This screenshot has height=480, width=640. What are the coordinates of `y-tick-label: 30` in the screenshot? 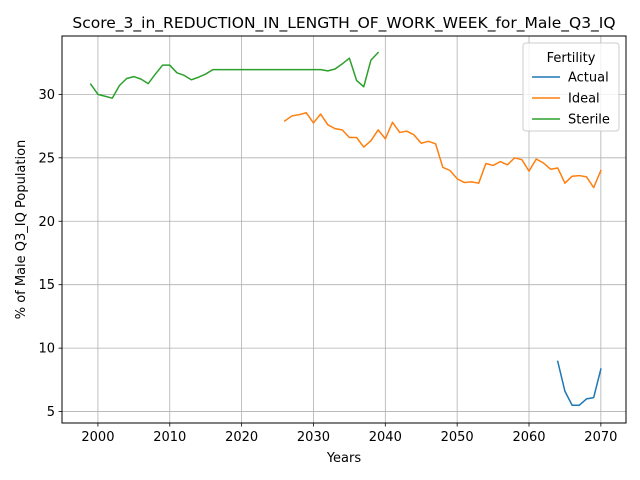 It's located at (46, 95).